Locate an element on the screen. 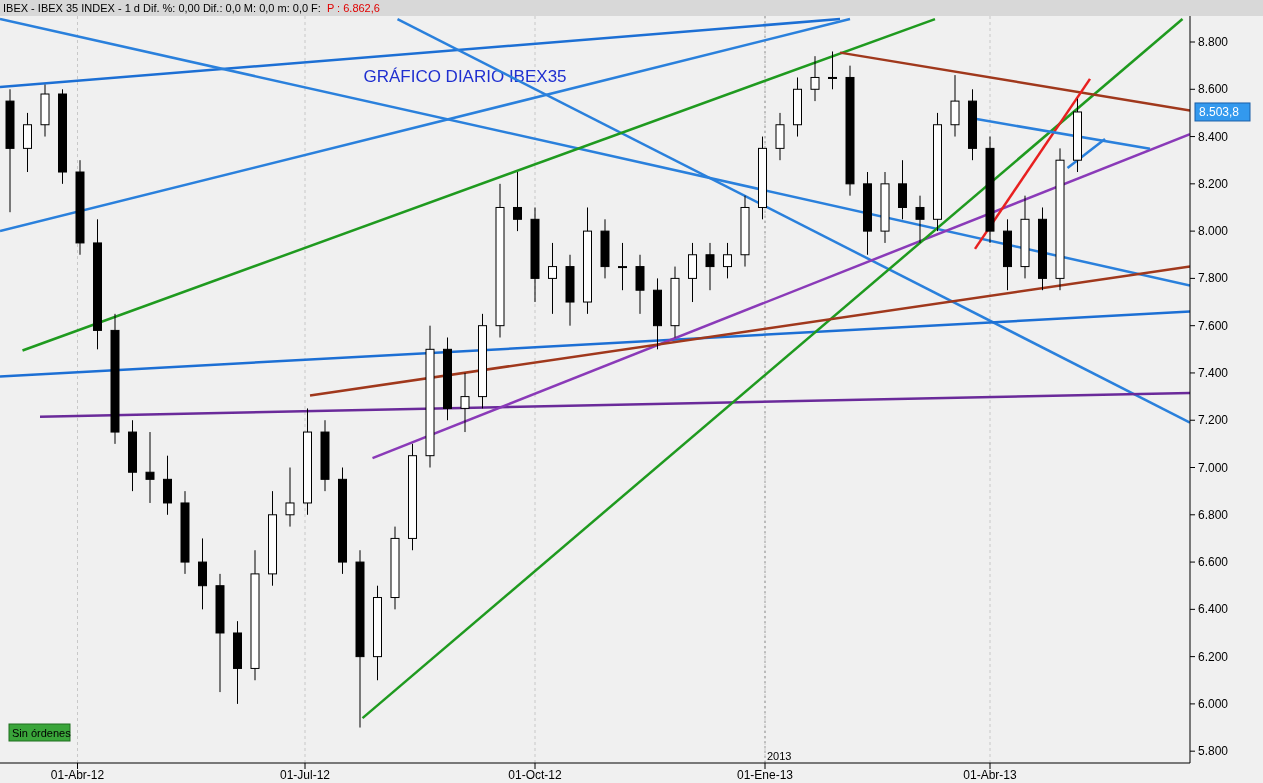 This screenshot has height=783, width=1263. x-tick-label: 01-Ene-13 is located at coordinates (765, 775).